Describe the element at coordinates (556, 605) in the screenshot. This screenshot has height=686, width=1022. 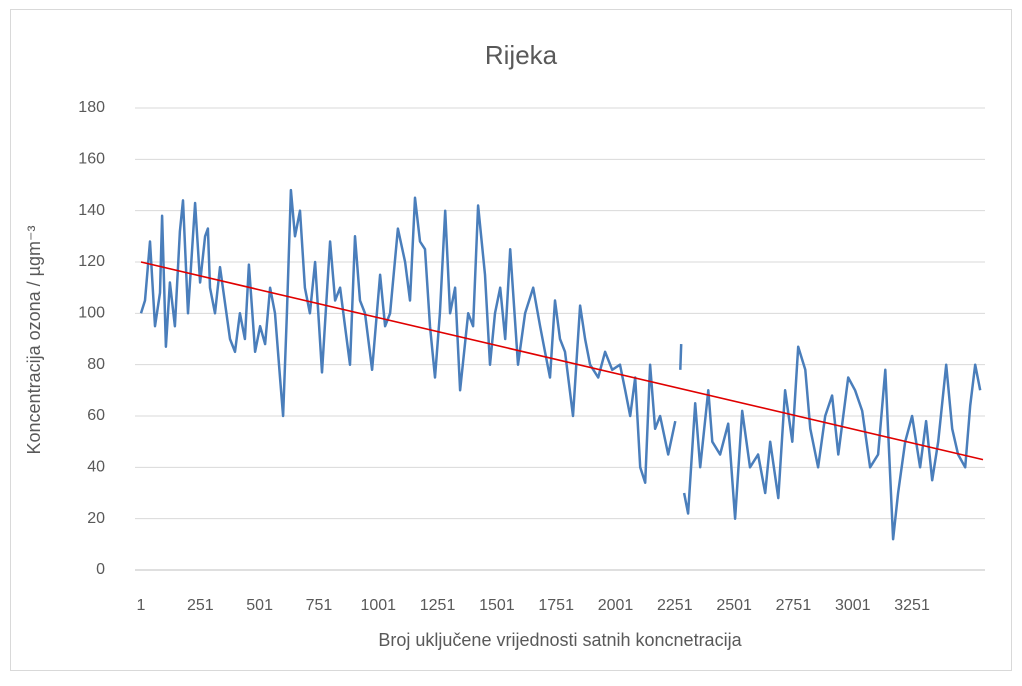
I see `x-tick-label: 1751` at that location.